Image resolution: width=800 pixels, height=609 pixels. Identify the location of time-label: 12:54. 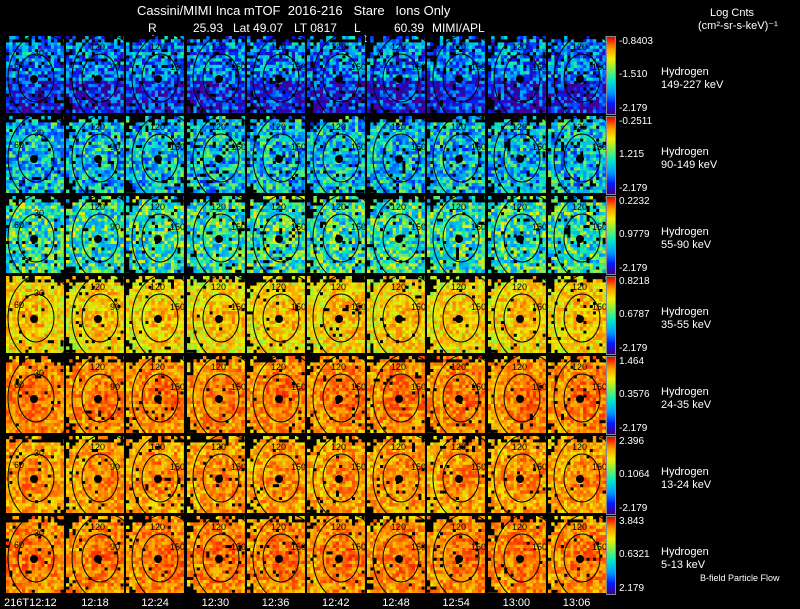
(456, 603).